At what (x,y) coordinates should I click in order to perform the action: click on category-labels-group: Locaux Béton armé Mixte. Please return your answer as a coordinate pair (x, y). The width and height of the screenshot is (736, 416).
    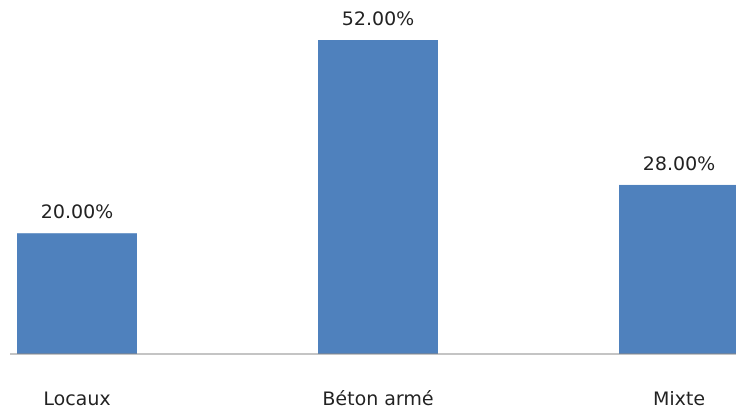
    Looking at the image, I should click on (374, 399).